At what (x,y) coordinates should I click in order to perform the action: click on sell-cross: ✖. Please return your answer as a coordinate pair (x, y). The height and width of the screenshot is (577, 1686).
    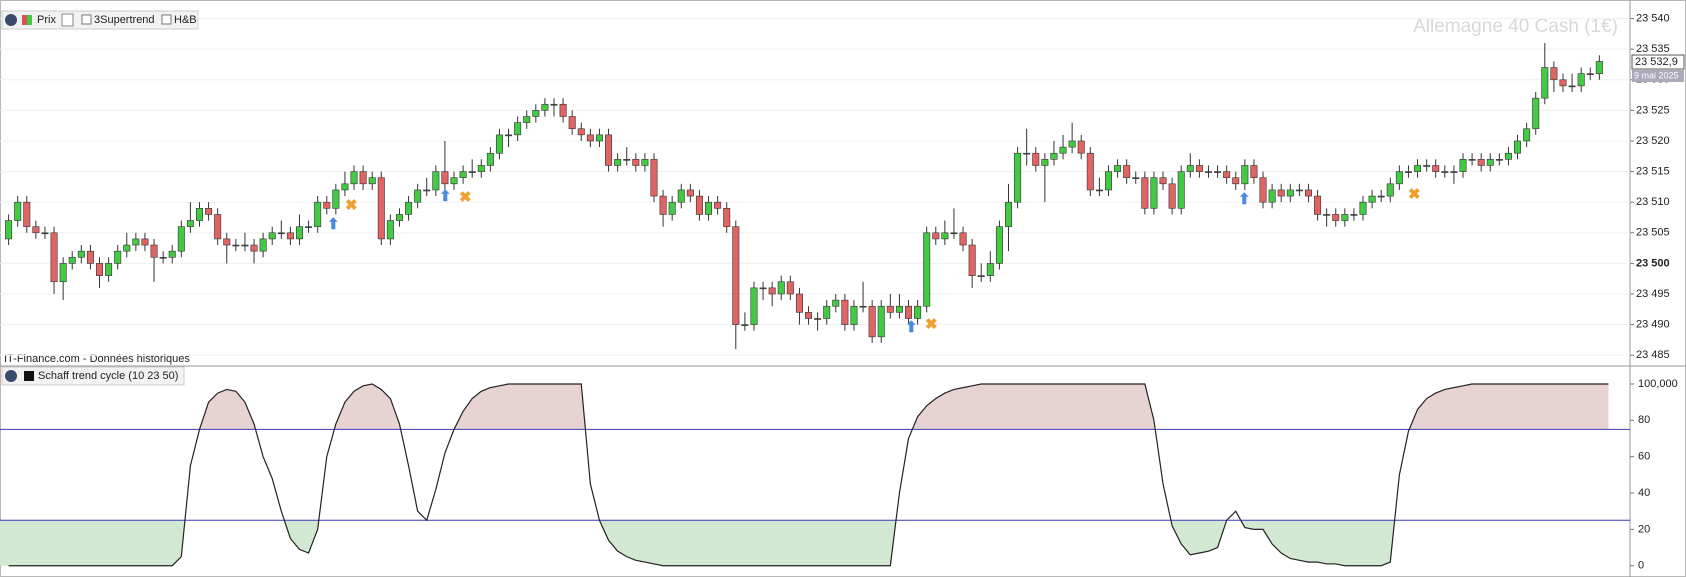
    Looking at the image, I should click on (931, 324).